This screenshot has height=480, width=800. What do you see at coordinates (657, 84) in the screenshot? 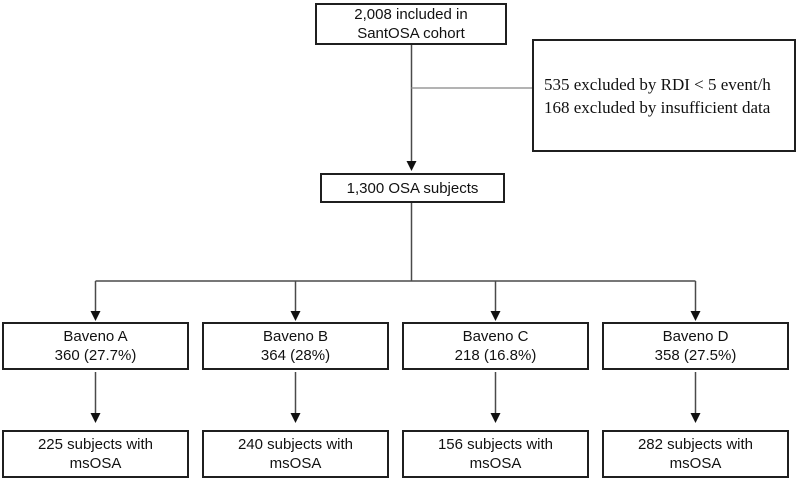
I see `exclusion-line1: 535 excluded by RDI < 5 event/h` at bounding box center [657, 84].